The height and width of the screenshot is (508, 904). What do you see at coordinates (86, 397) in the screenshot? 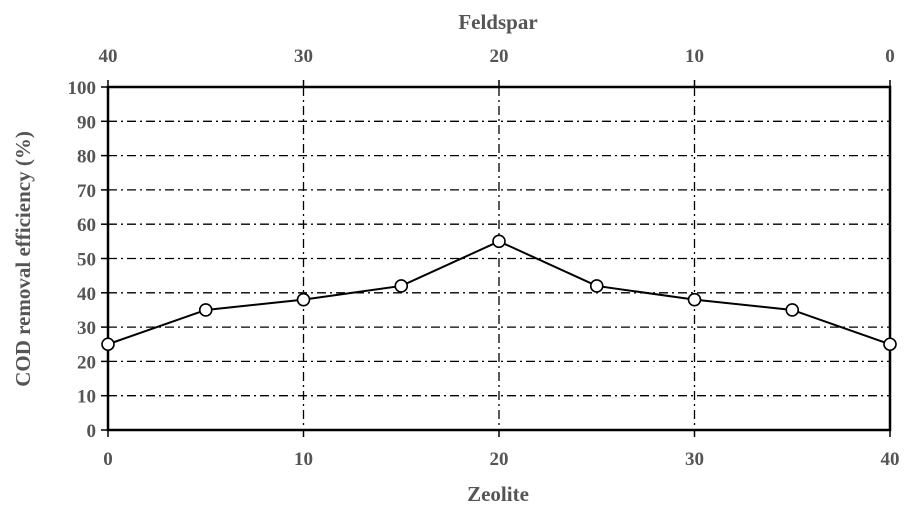
I see `y-tick-label: 10` at bounding box center [86, 397].